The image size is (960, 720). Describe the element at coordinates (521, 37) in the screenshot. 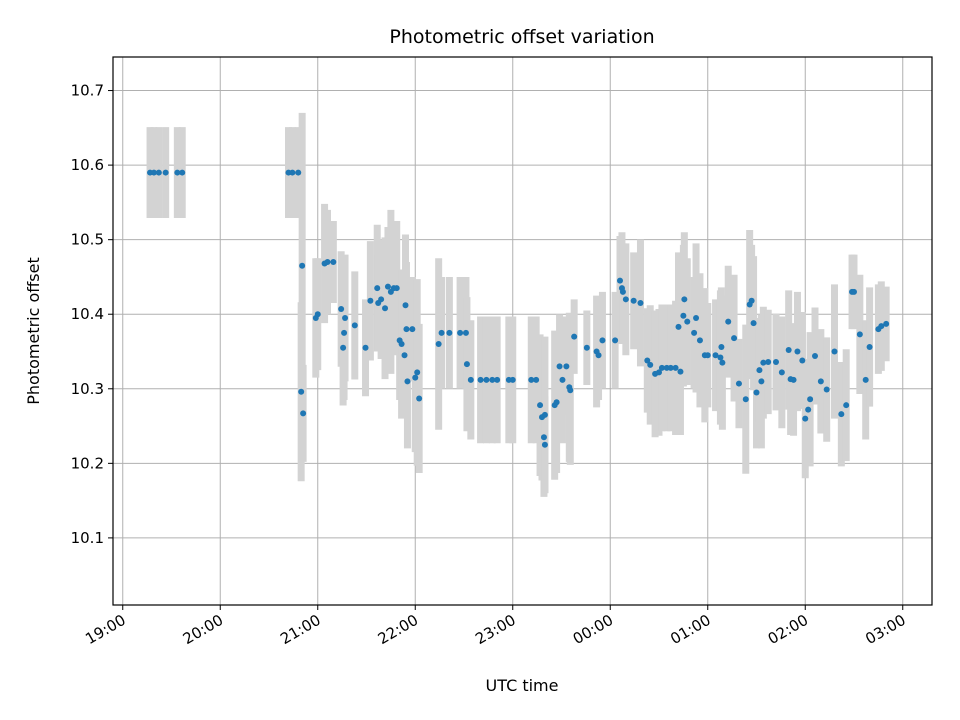

I see `chart-title: Photometric offset variation` at that location.